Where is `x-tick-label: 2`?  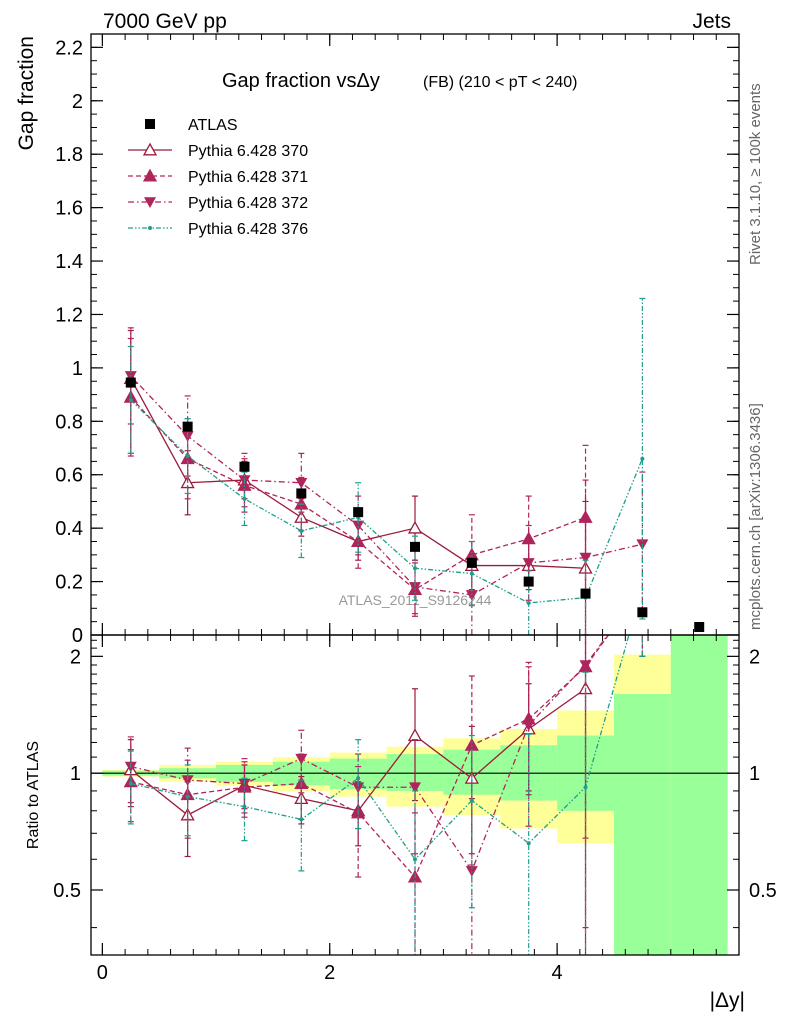
x-tick-label: 2 is located at coordinates (329, 973).